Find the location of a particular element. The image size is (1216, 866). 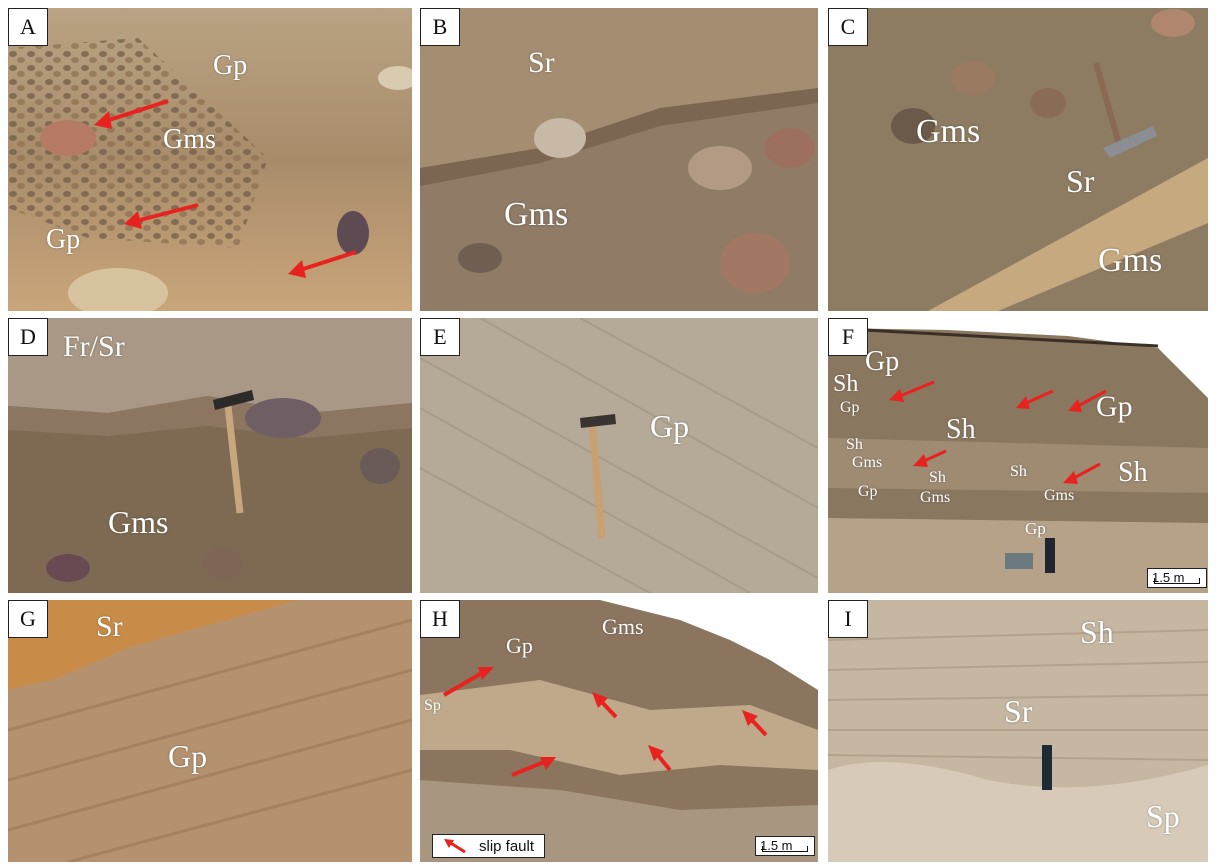

legend-label: slip fault is located at coordinates (507, 846).